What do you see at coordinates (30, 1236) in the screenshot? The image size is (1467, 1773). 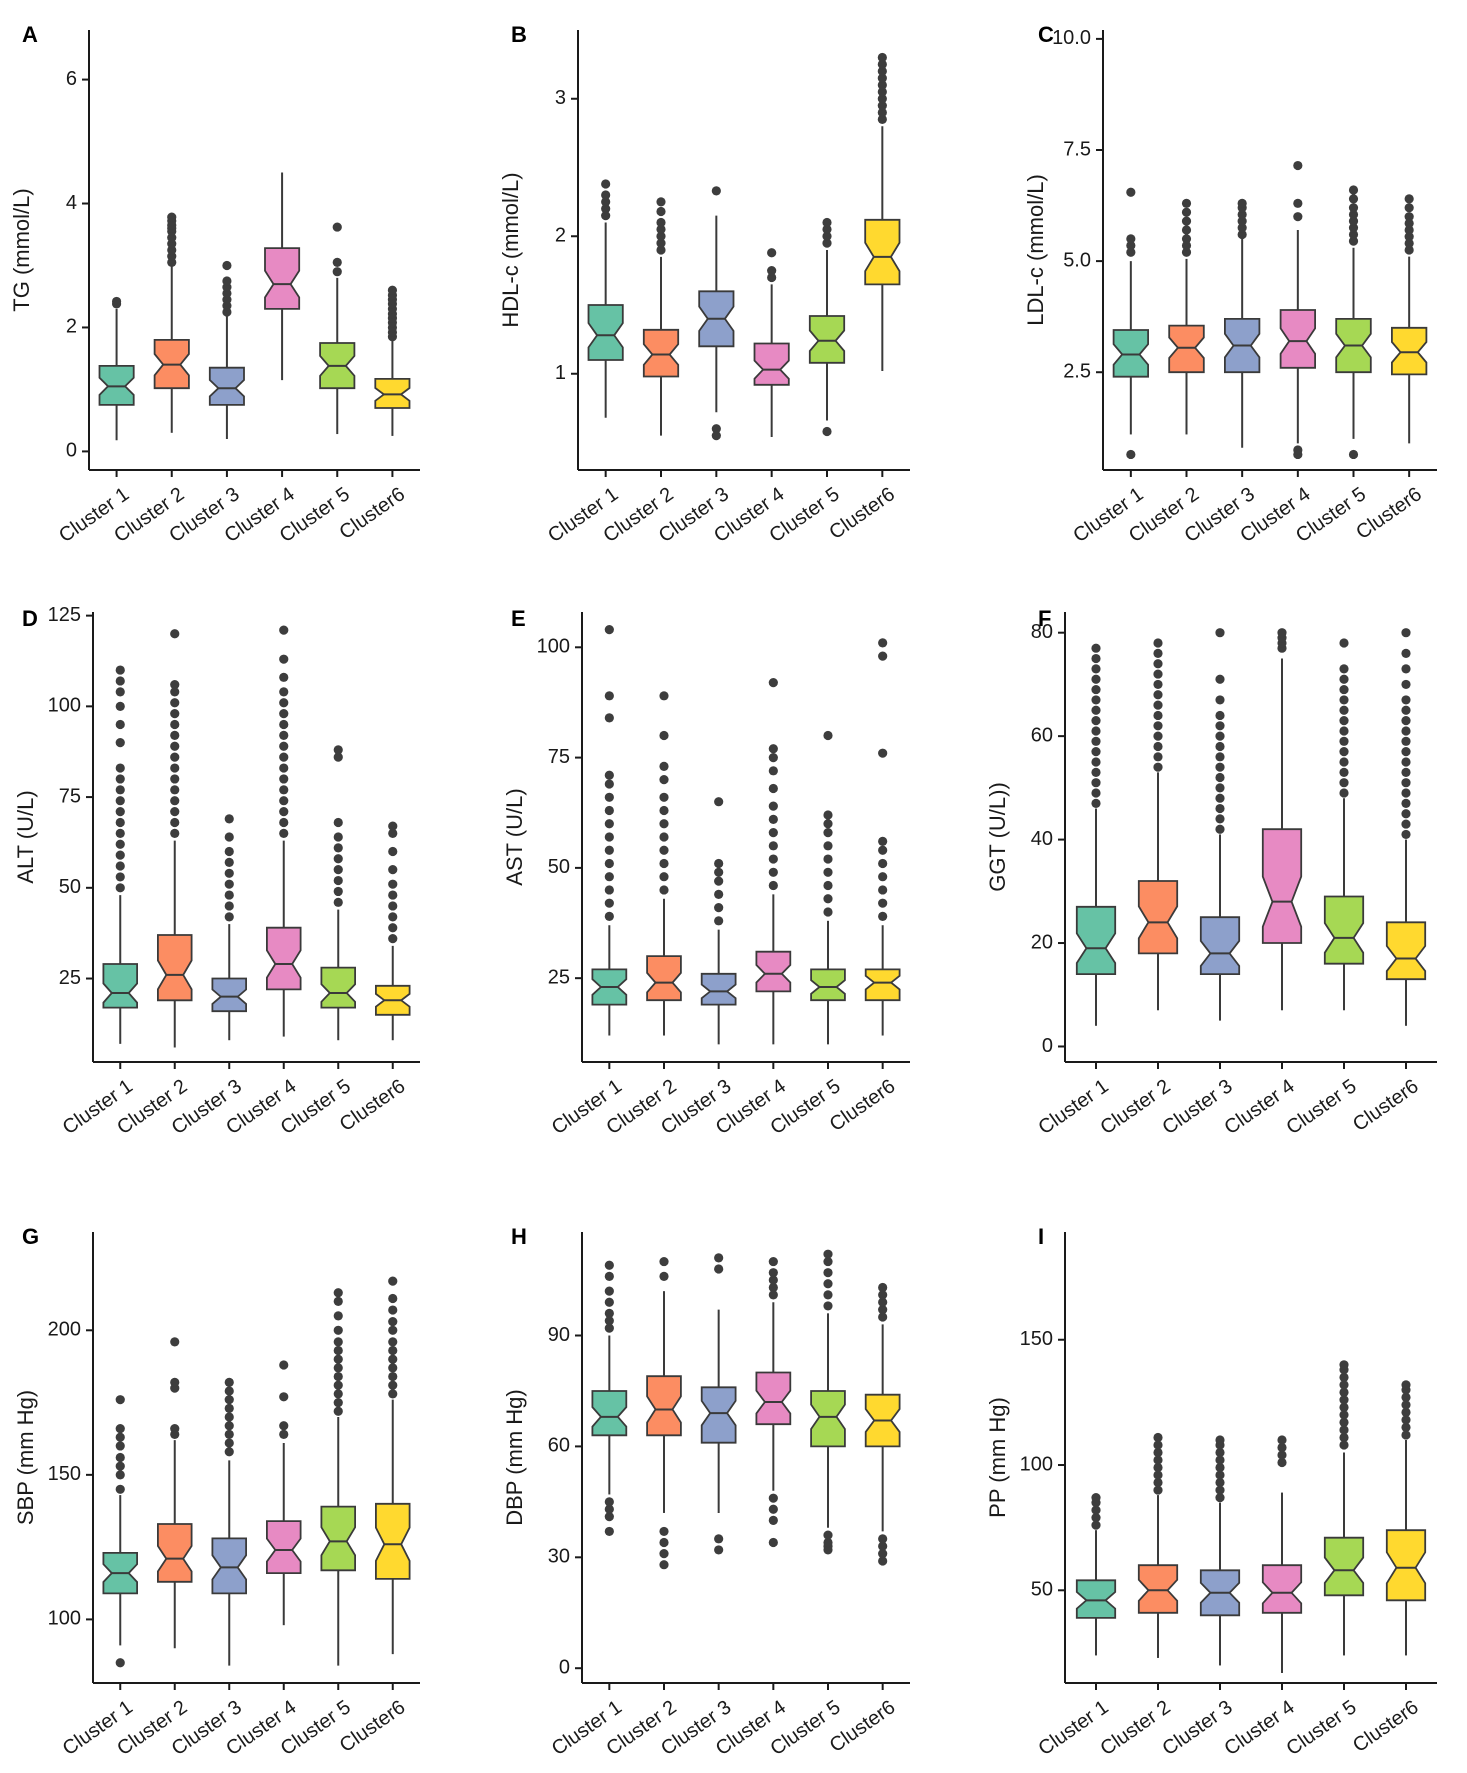 I see `panel-letter: G` at bounding box center [30, 1236].